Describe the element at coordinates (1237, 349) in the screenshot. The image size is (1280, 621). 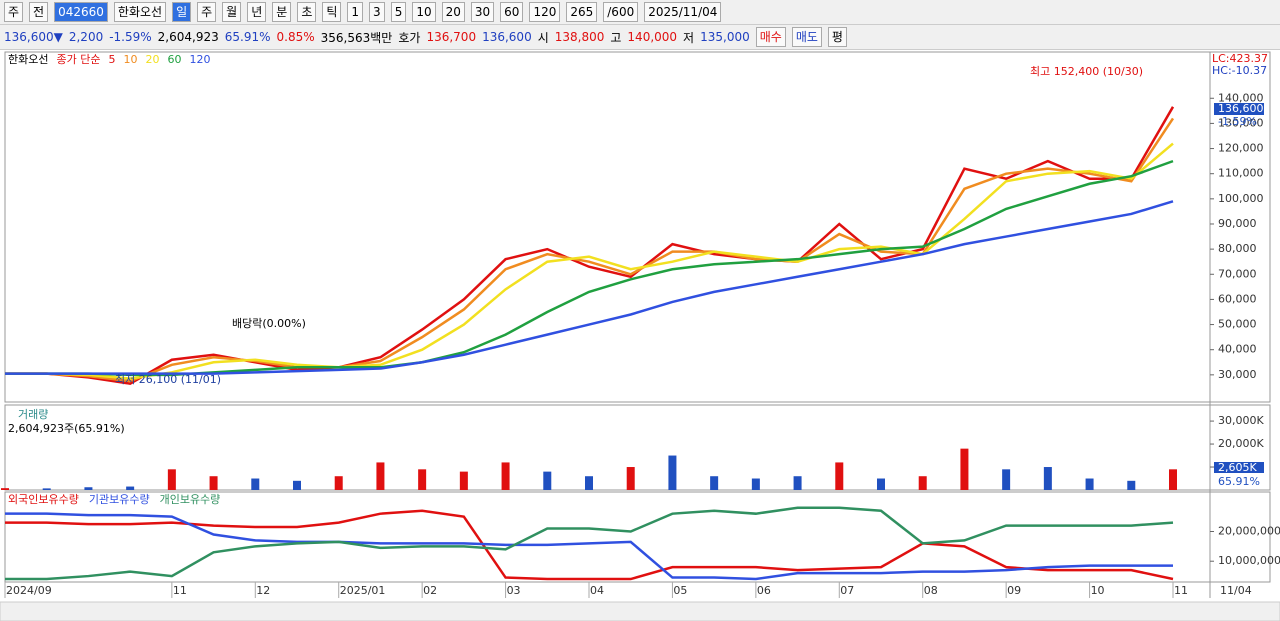
I see `y-tick-label: 40,000` at that location.